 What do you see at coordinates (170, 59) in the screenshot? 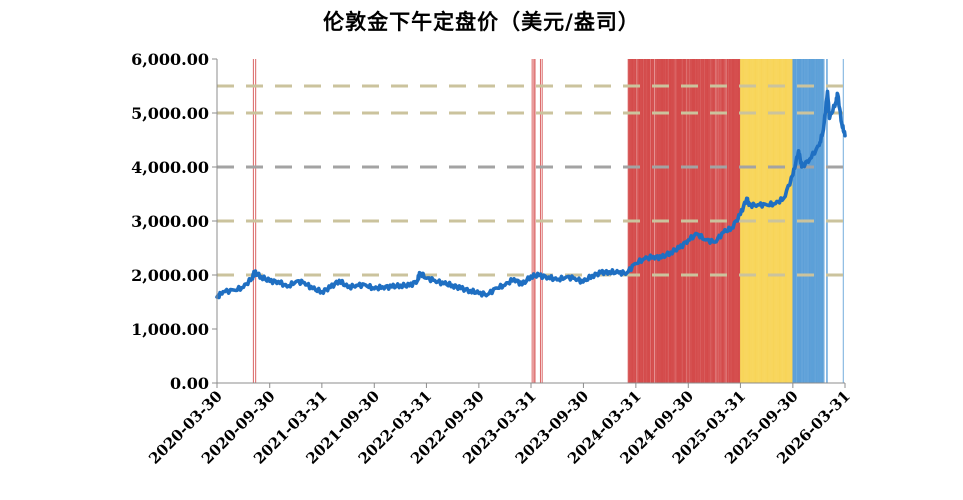
I see `y-tick-label: 6,000.00` at bounding box center [170, 59].